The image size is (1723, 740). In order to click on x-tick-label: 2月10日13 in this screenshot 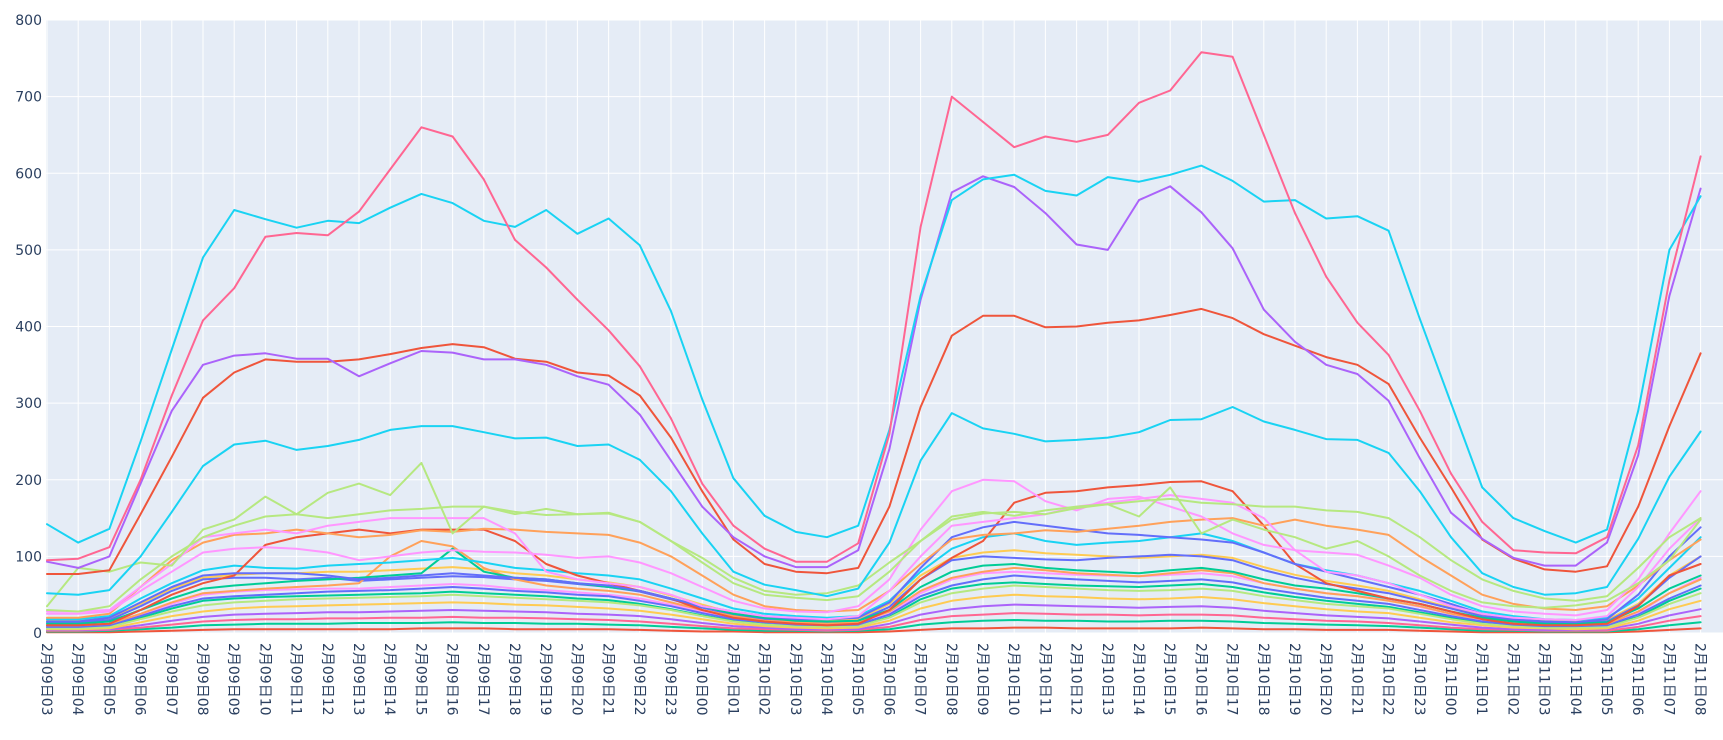, I will do `click(1107, 679)`.